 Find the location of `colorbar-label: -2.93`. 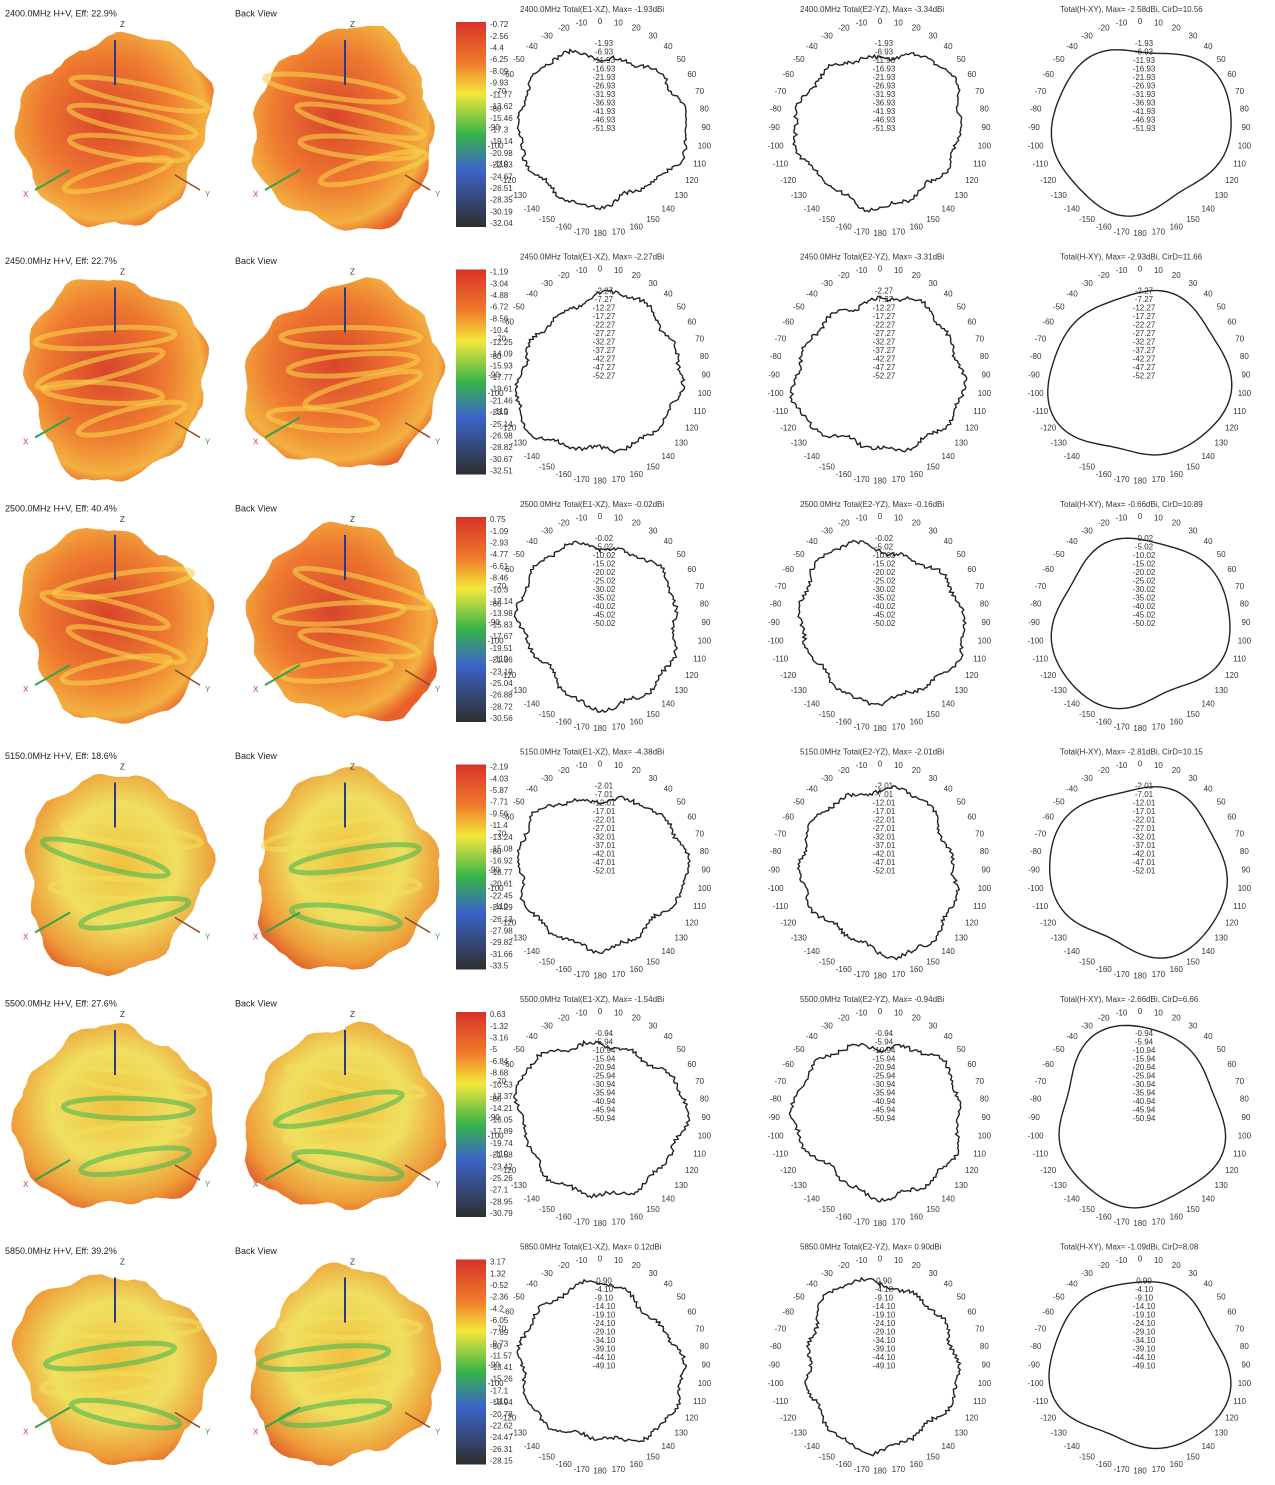

colorbar-label: -2.93 is located at coordinates (499, 543).